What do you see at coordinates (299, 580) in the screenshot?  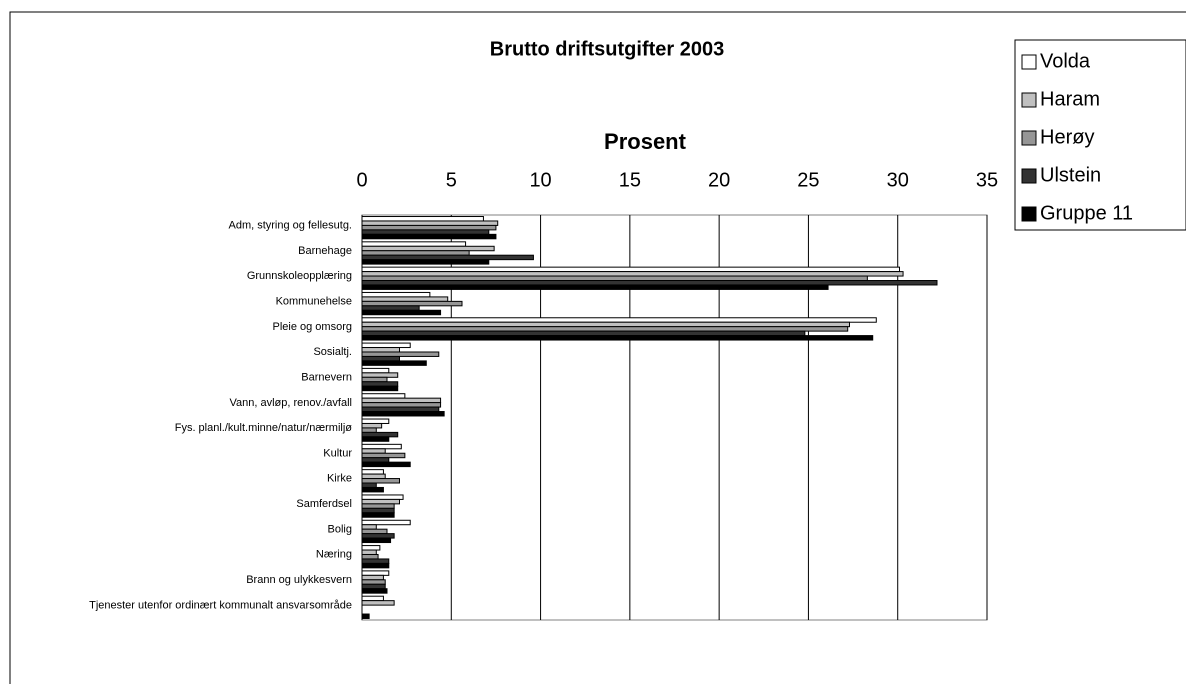 I see `y-tick-label: Brann og ulykkesvern` at bounding box center [299, 580].